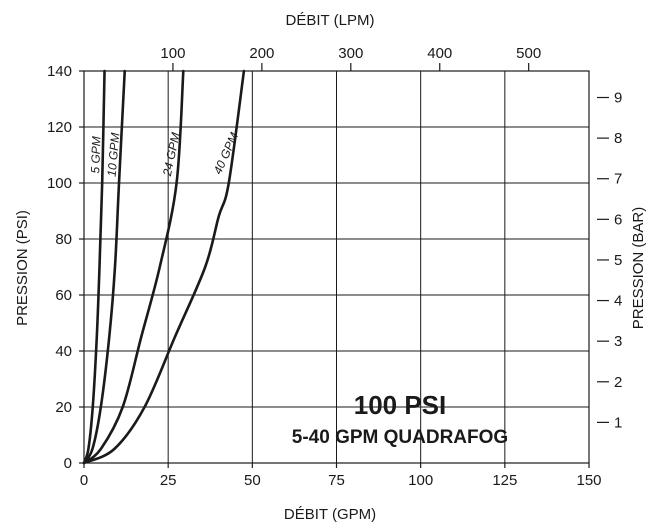 Image resolution: width=657 pixels, height=529 pixels. I want to click on y2-tick-label: 2, so click(618, 382).